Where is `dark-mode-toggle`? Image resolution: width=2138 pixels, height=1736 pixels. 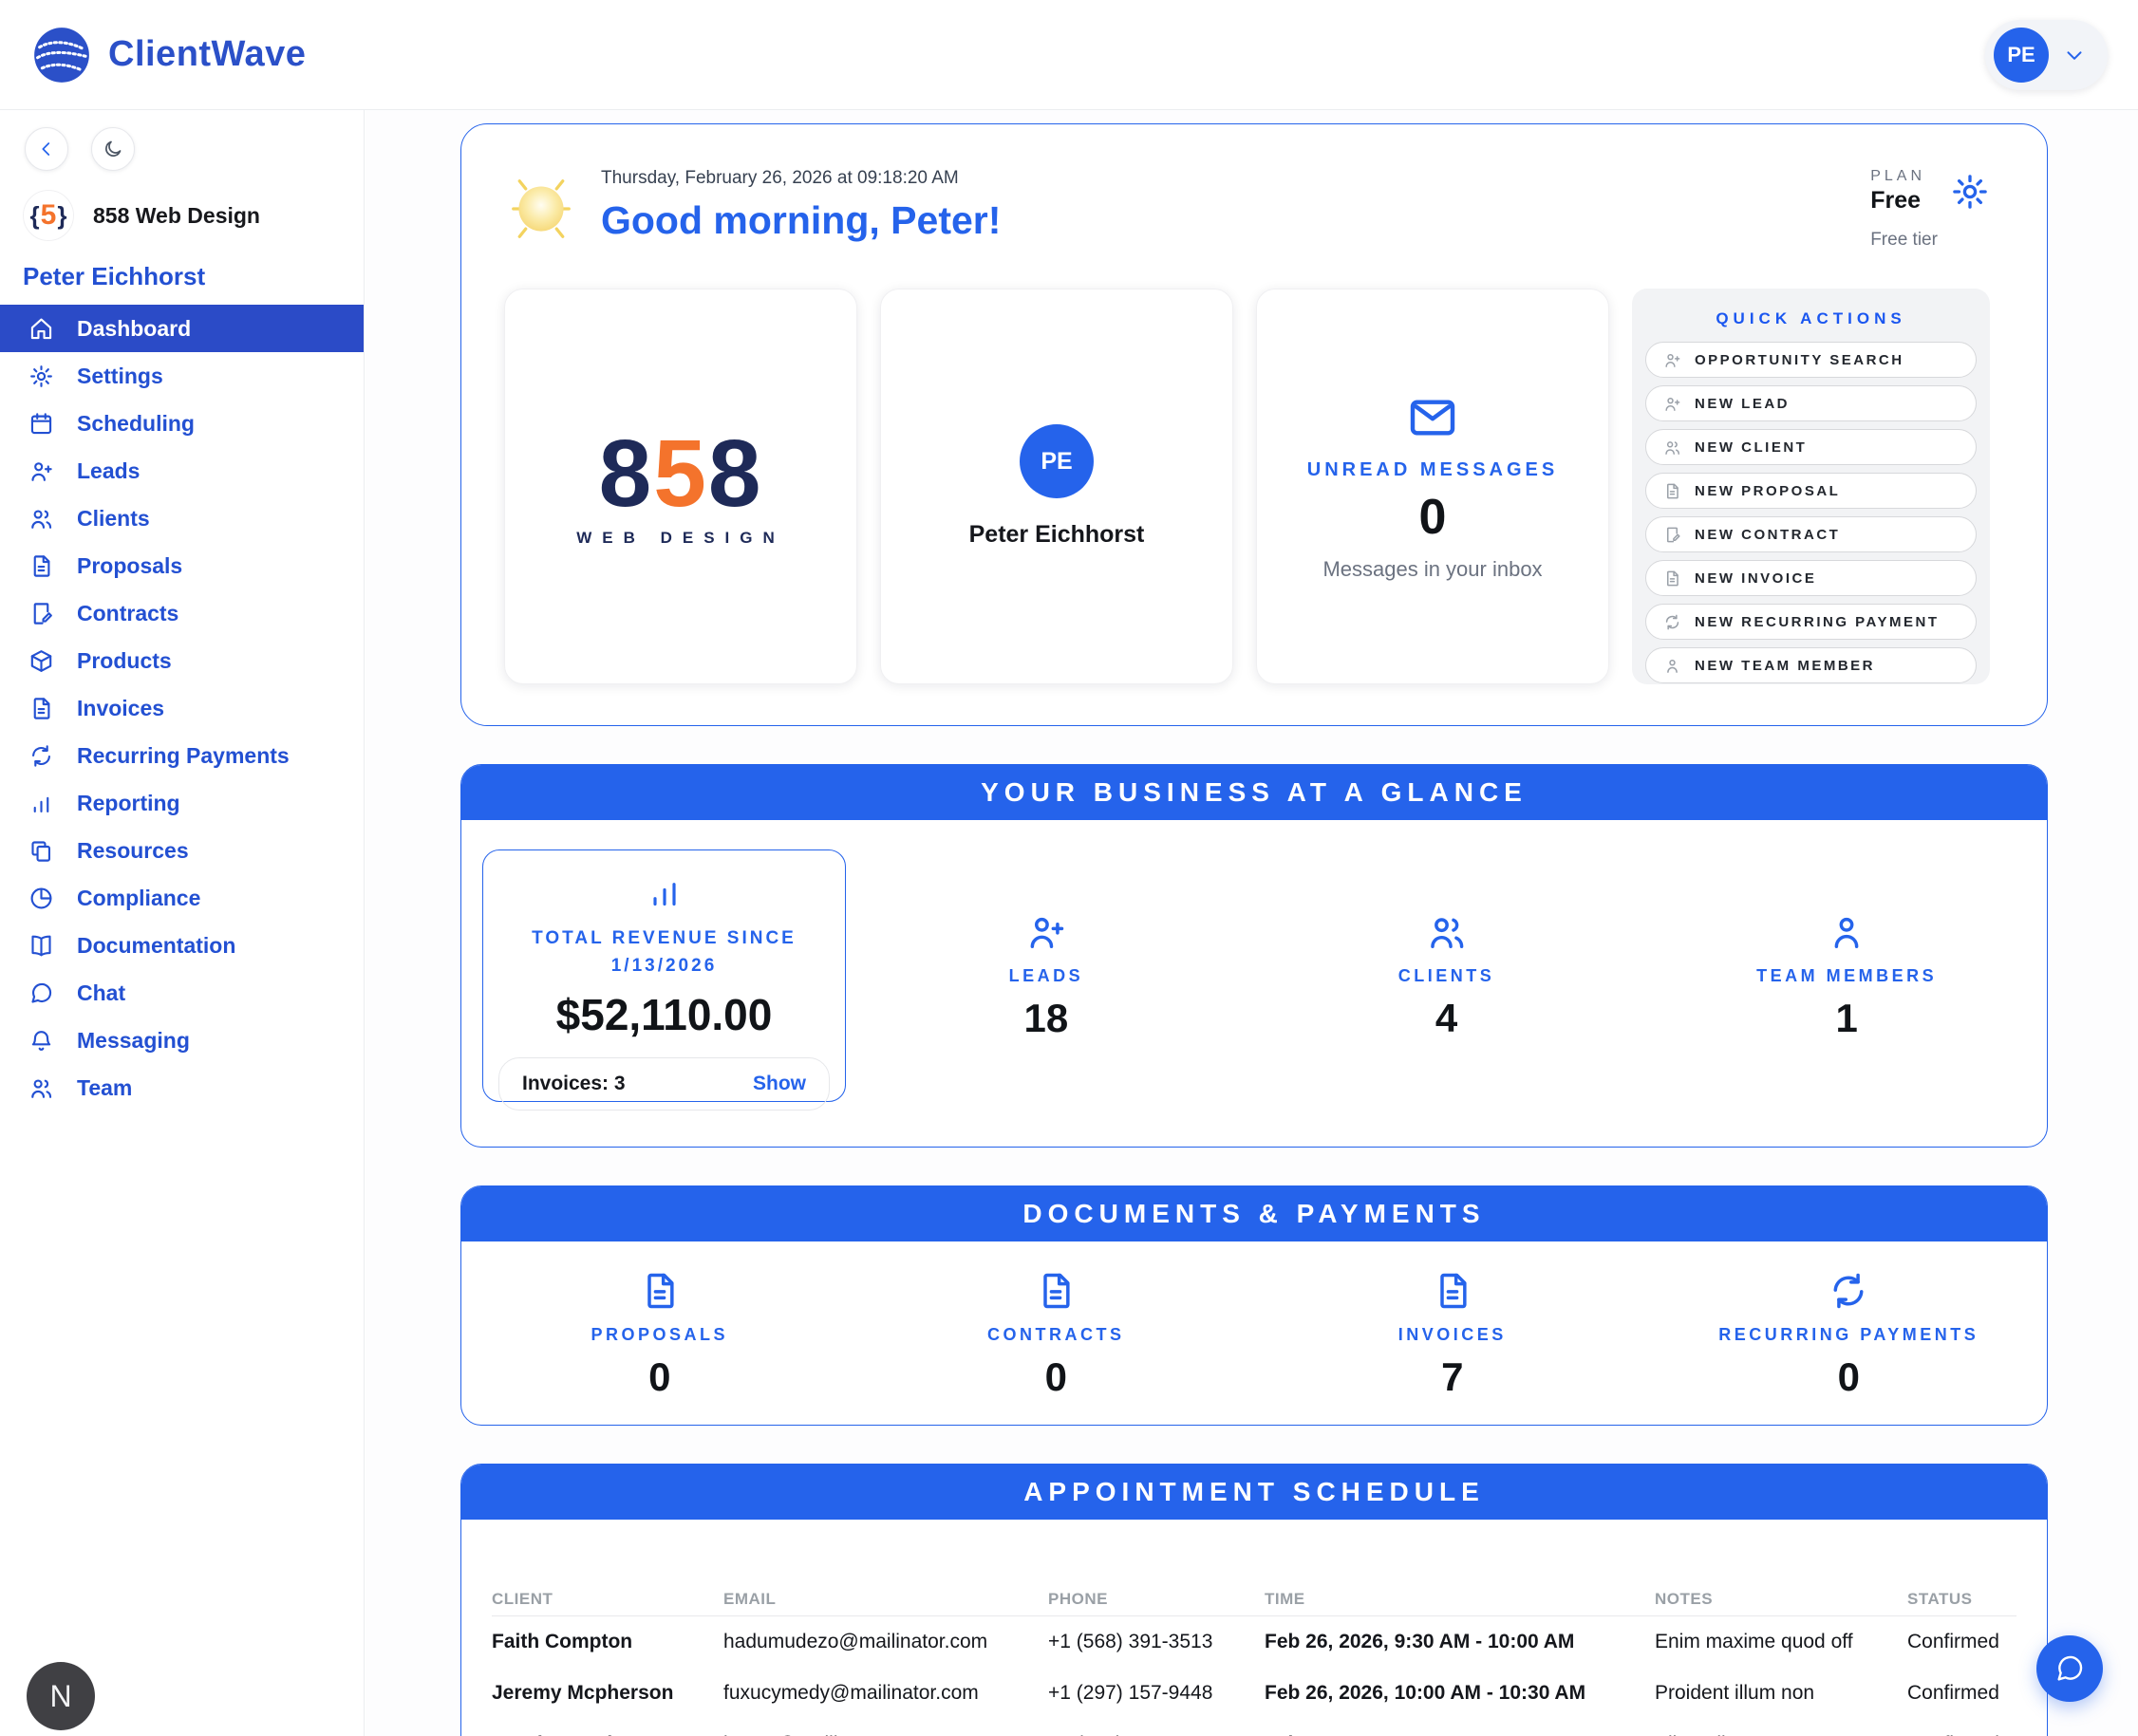 dark-mode-toggle is located at coordinates (113, 149).